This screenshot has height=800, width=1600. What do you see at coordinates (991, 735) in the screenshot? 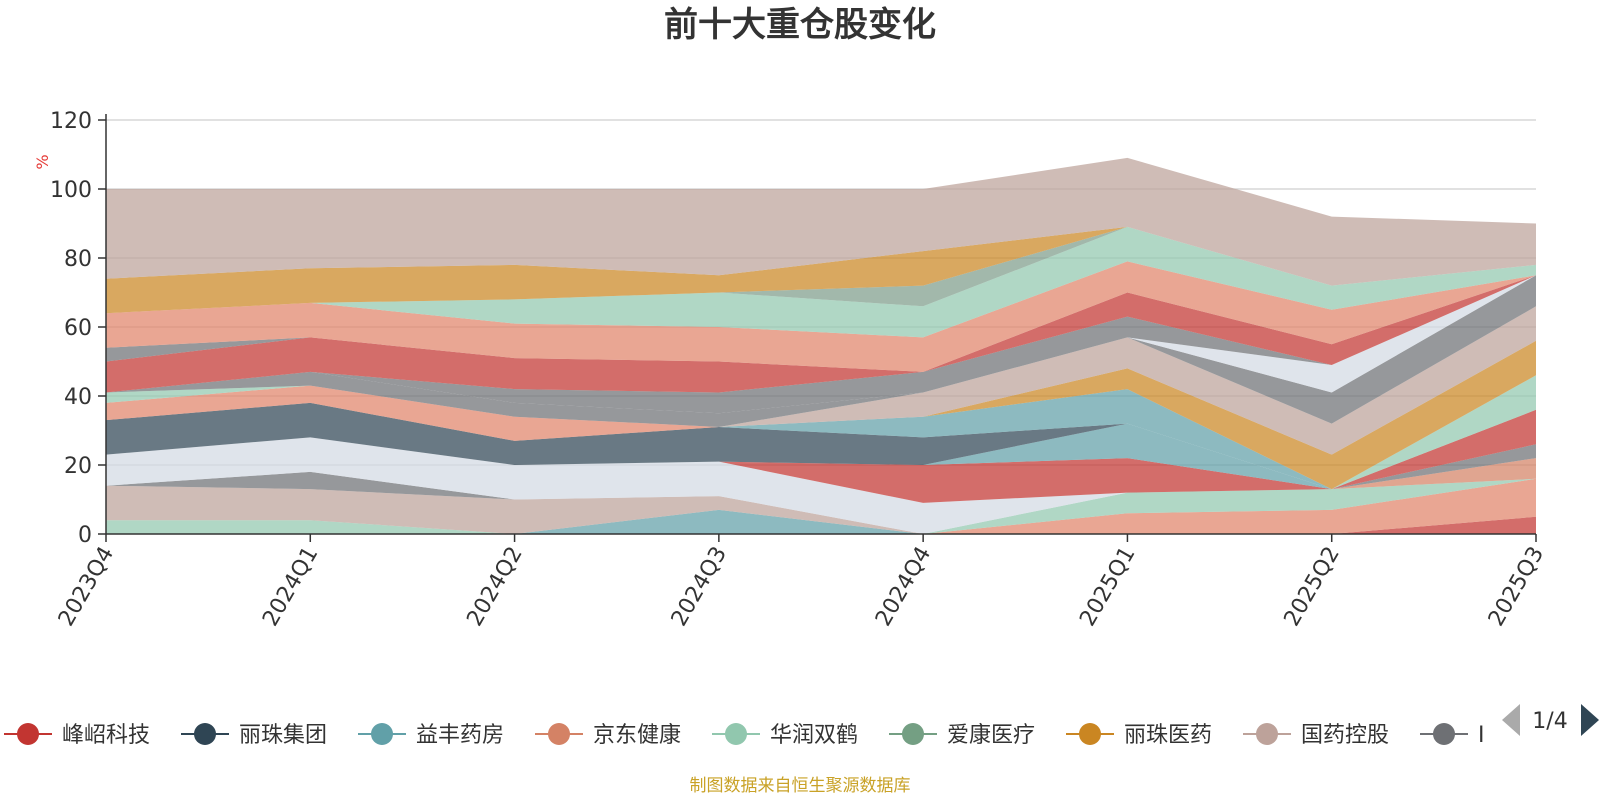
I see `legend-label: 爱康医疗` at bounding box center [991, 735].